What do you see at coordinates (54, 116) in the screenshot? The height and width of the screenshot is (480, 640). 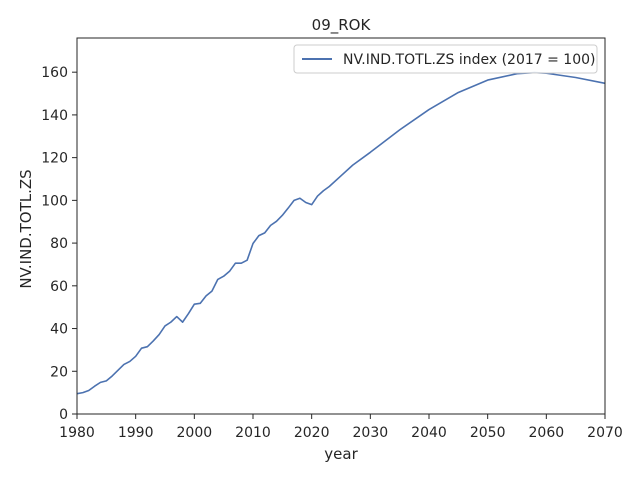 I see `y-tick-label: 140` at bounding box center [54, 116].